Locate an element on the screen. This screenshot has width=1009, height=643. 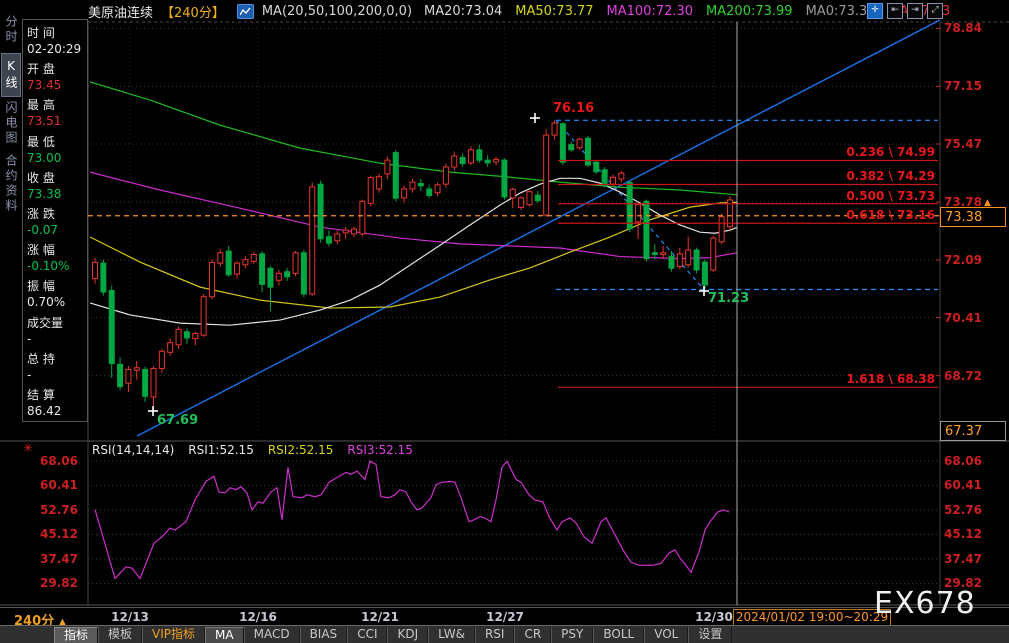
rsi-header-item: RSI2:52.15 is located at coordinates (300, 450).